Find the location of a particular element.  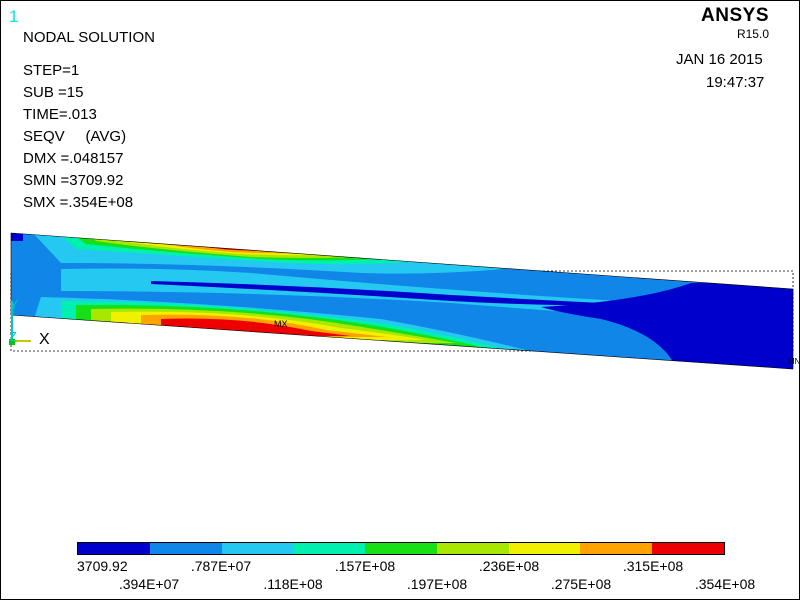

info-result-item: SEQV (AVG) is located at coordinates (75, 136).